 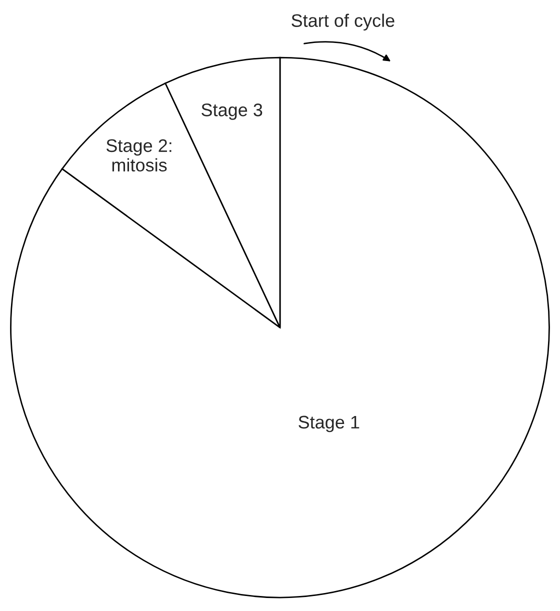 What do you see at coordinates (329, 424) in the screenshot?
I see `slice-label: Stage 1` at bounding box center [329, 424].